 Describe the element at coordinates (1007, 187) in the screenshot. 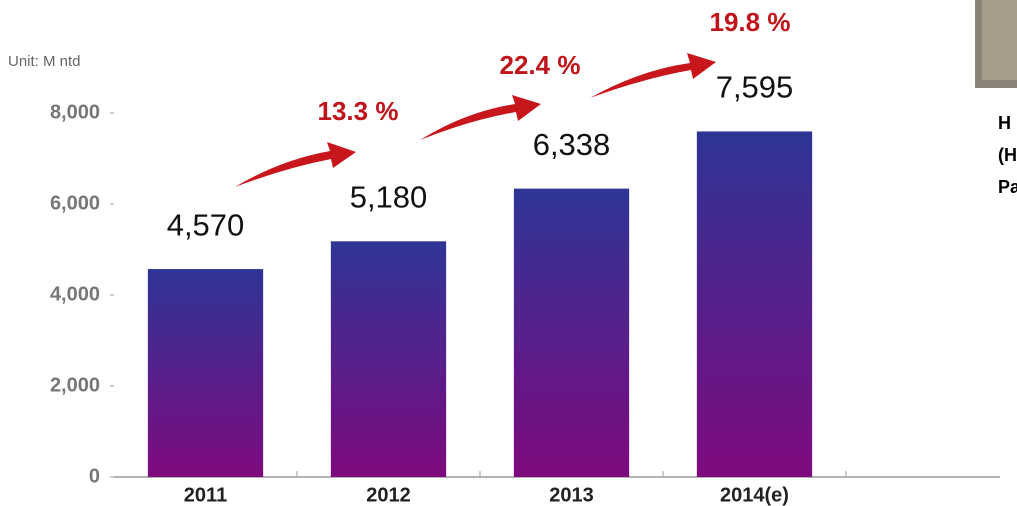

I see `side-text: Pa` at that location.